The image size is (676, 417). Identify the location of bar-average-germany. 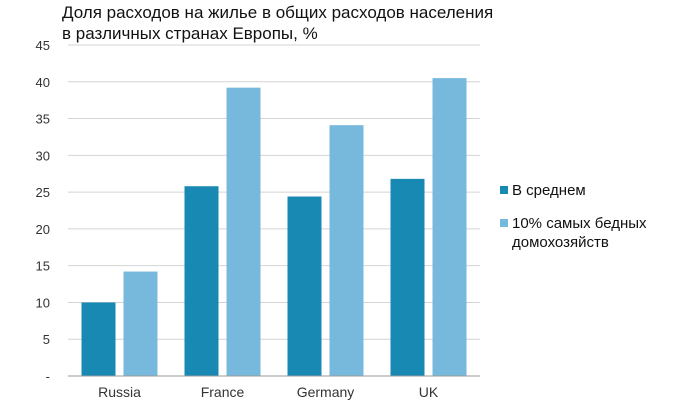
(304, 286).